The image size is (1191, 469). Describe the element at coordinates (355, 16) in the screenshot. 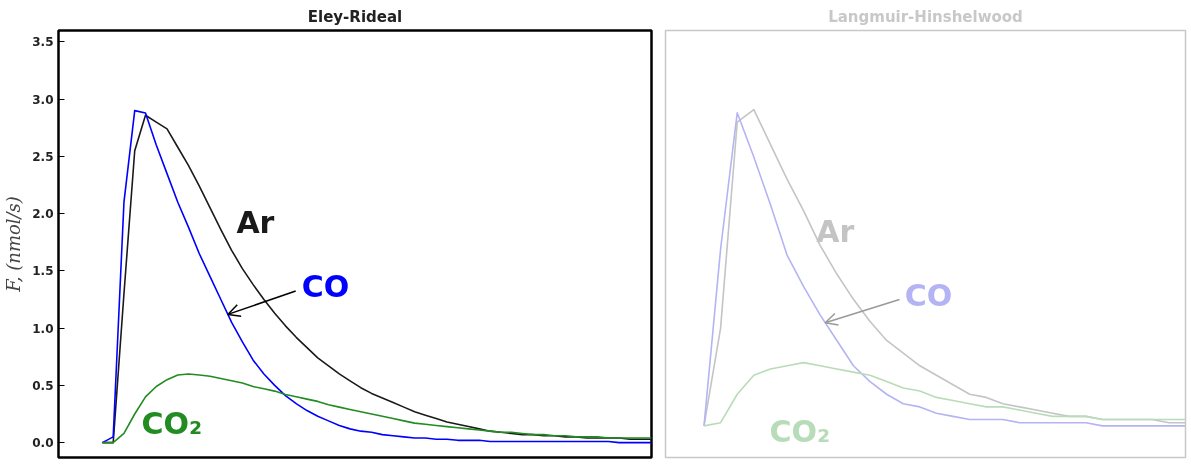

I see `chart-title: Eley-Rideal` at that location.